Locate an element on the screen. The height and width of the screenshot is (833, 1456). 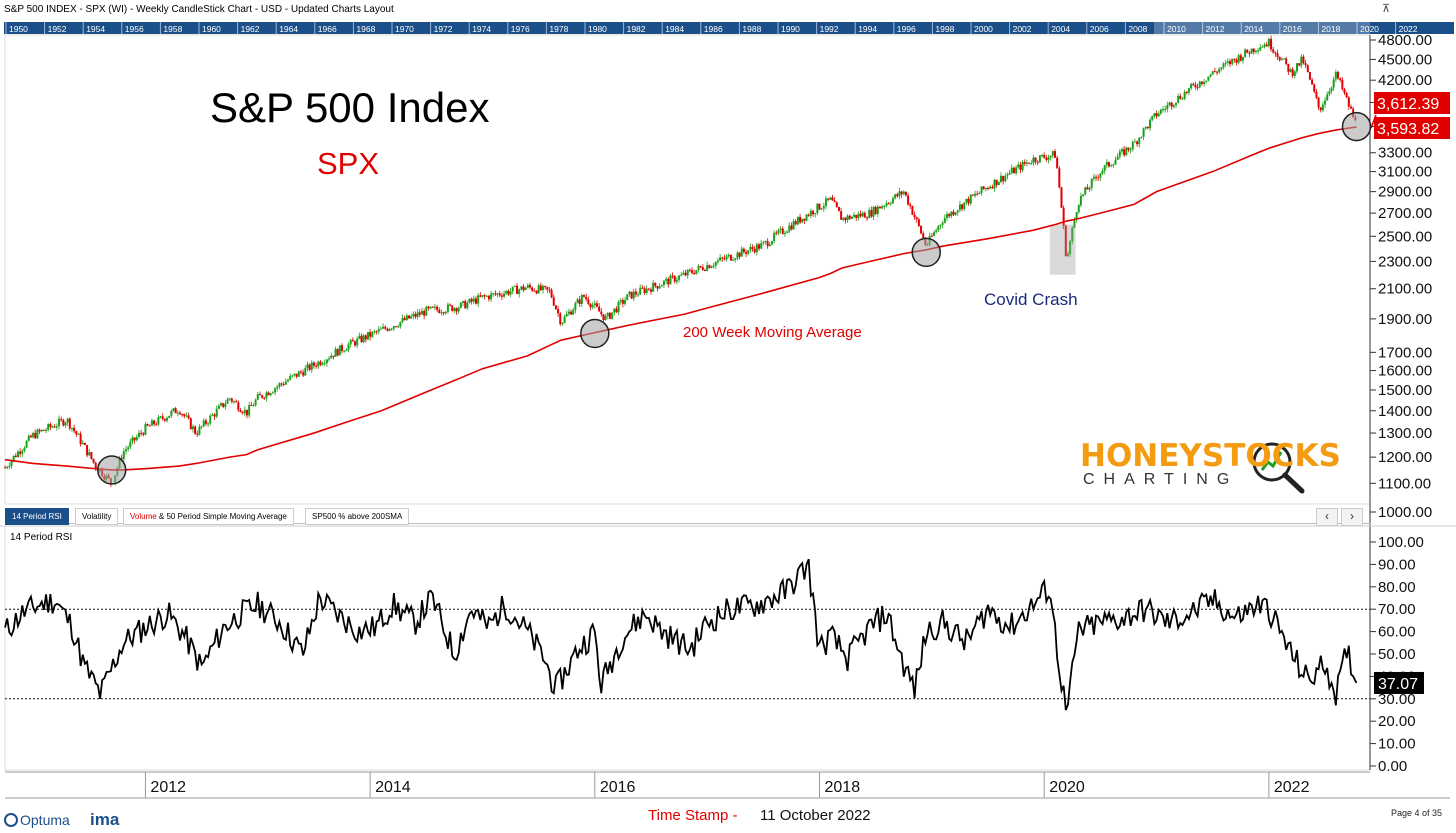
year-label: 1968 is located at coordinates (365, 29).